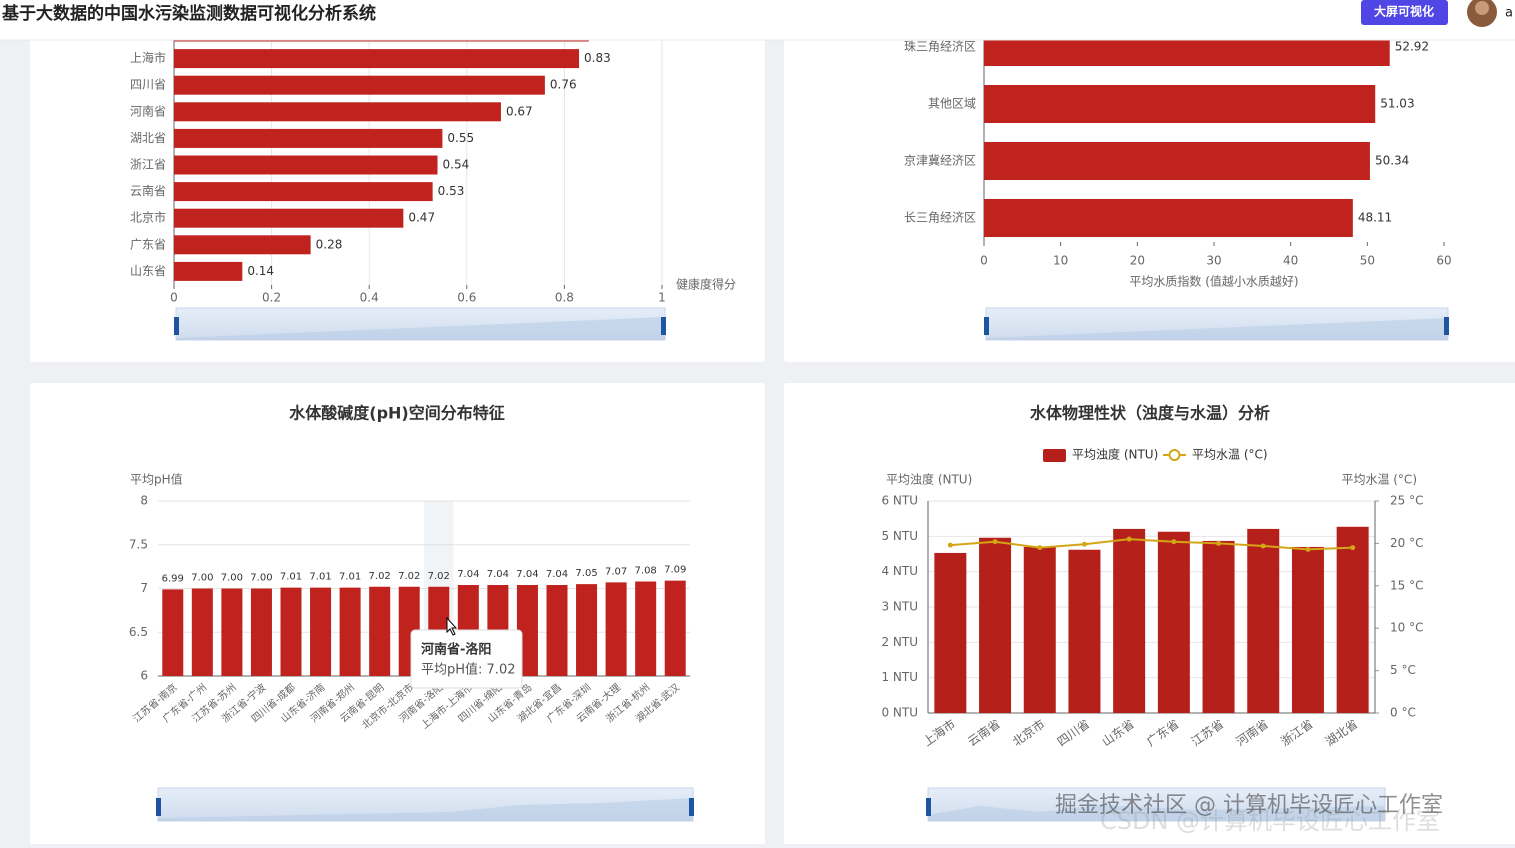 The height and width of the screenshot is (848, 1515). Describe the element at coordinates (271, 298) in the screenshot. I see `x-tick-label: 0.2` at that location.